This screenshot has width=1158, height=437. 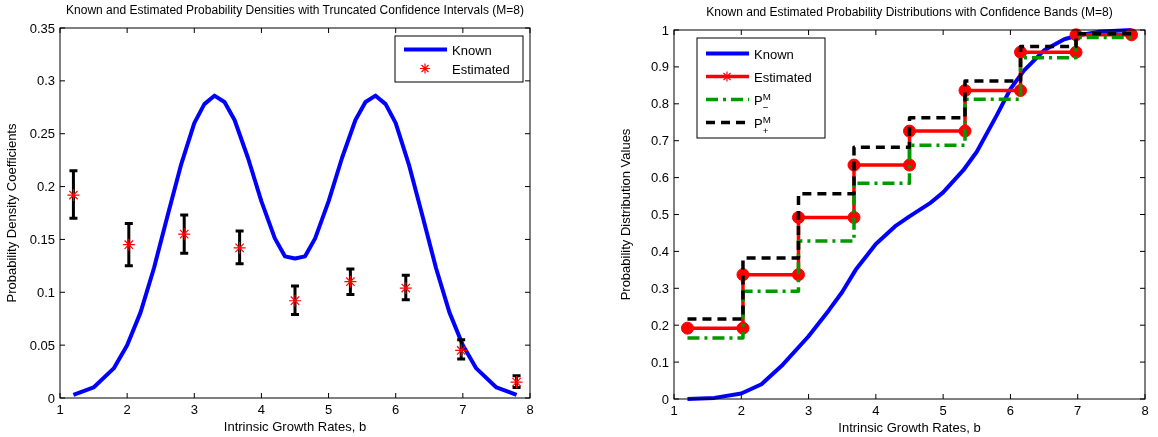 What do you see at coordinates (625, 214) in the screenshot?
I see `y-axis-title: Probability Distribution Values` at bounding box center [625, 214].